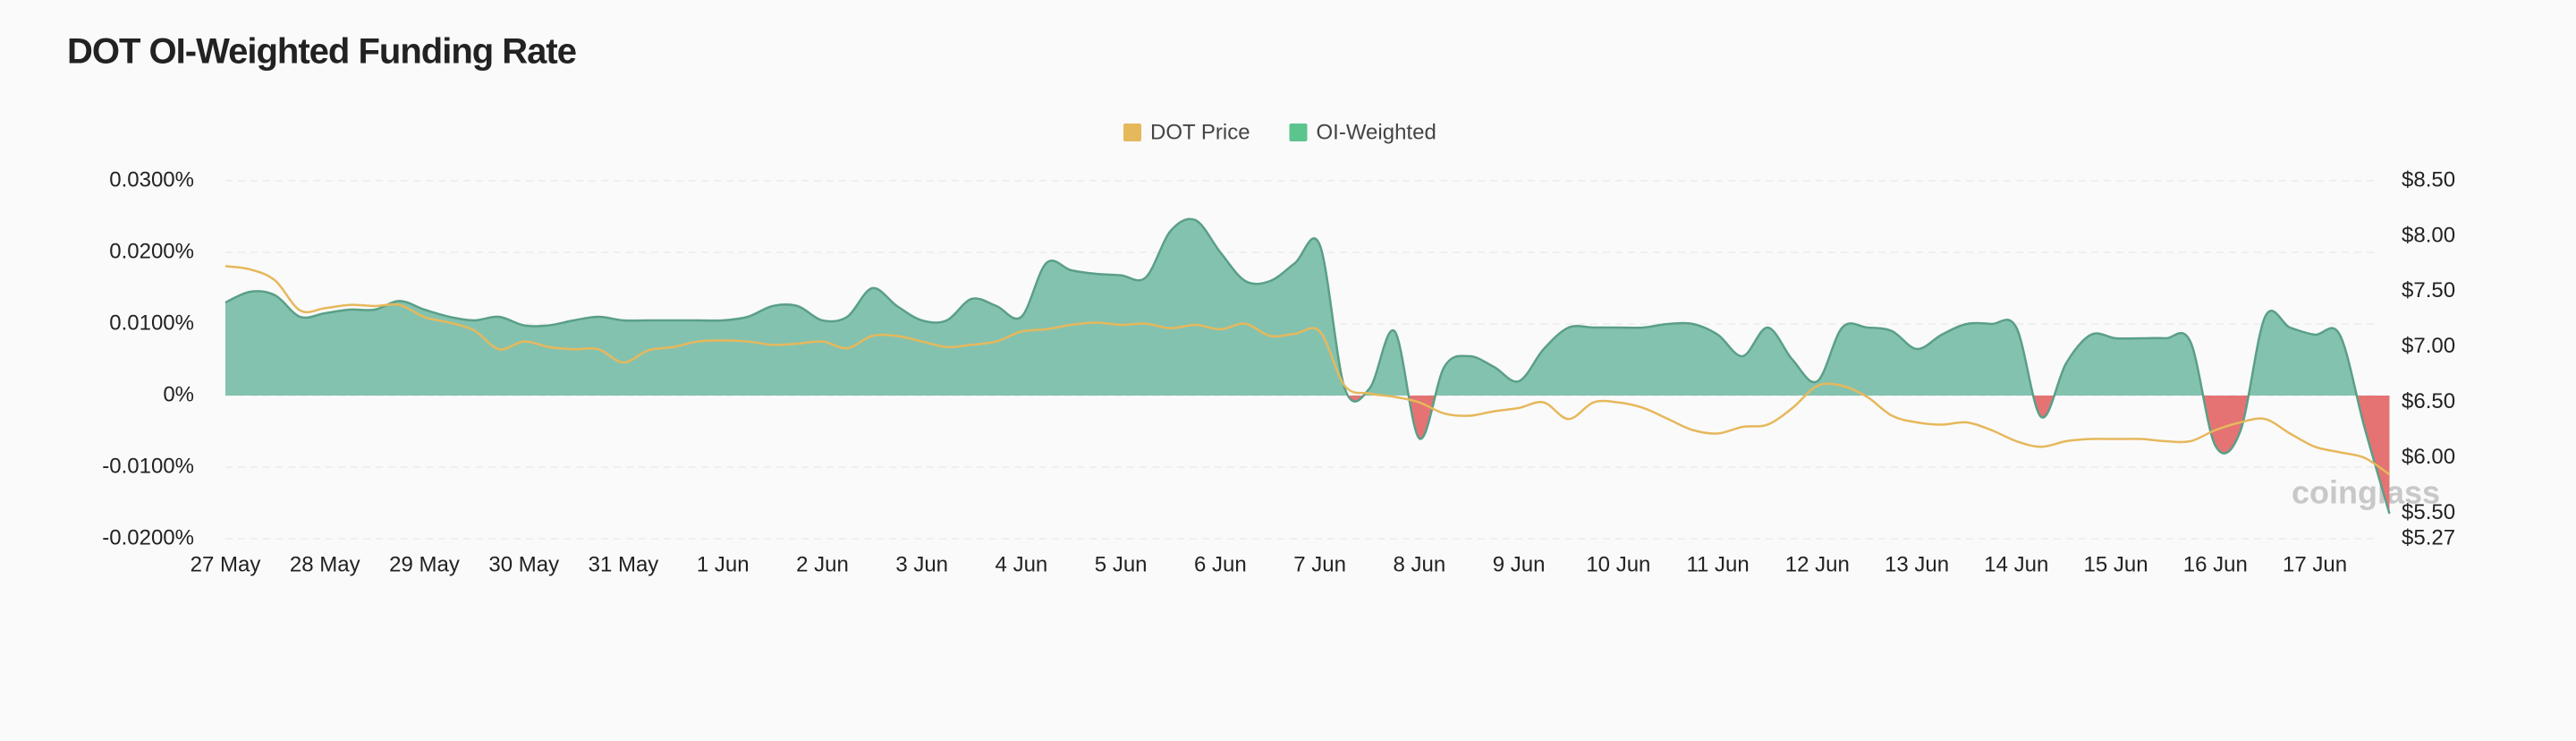 Image resolution: width=2576 pixels, height=741 pixels. Describe the element at coordinates (921, 564) in the screenshot. I see `x-tick-label: 3 Jun` at that location.